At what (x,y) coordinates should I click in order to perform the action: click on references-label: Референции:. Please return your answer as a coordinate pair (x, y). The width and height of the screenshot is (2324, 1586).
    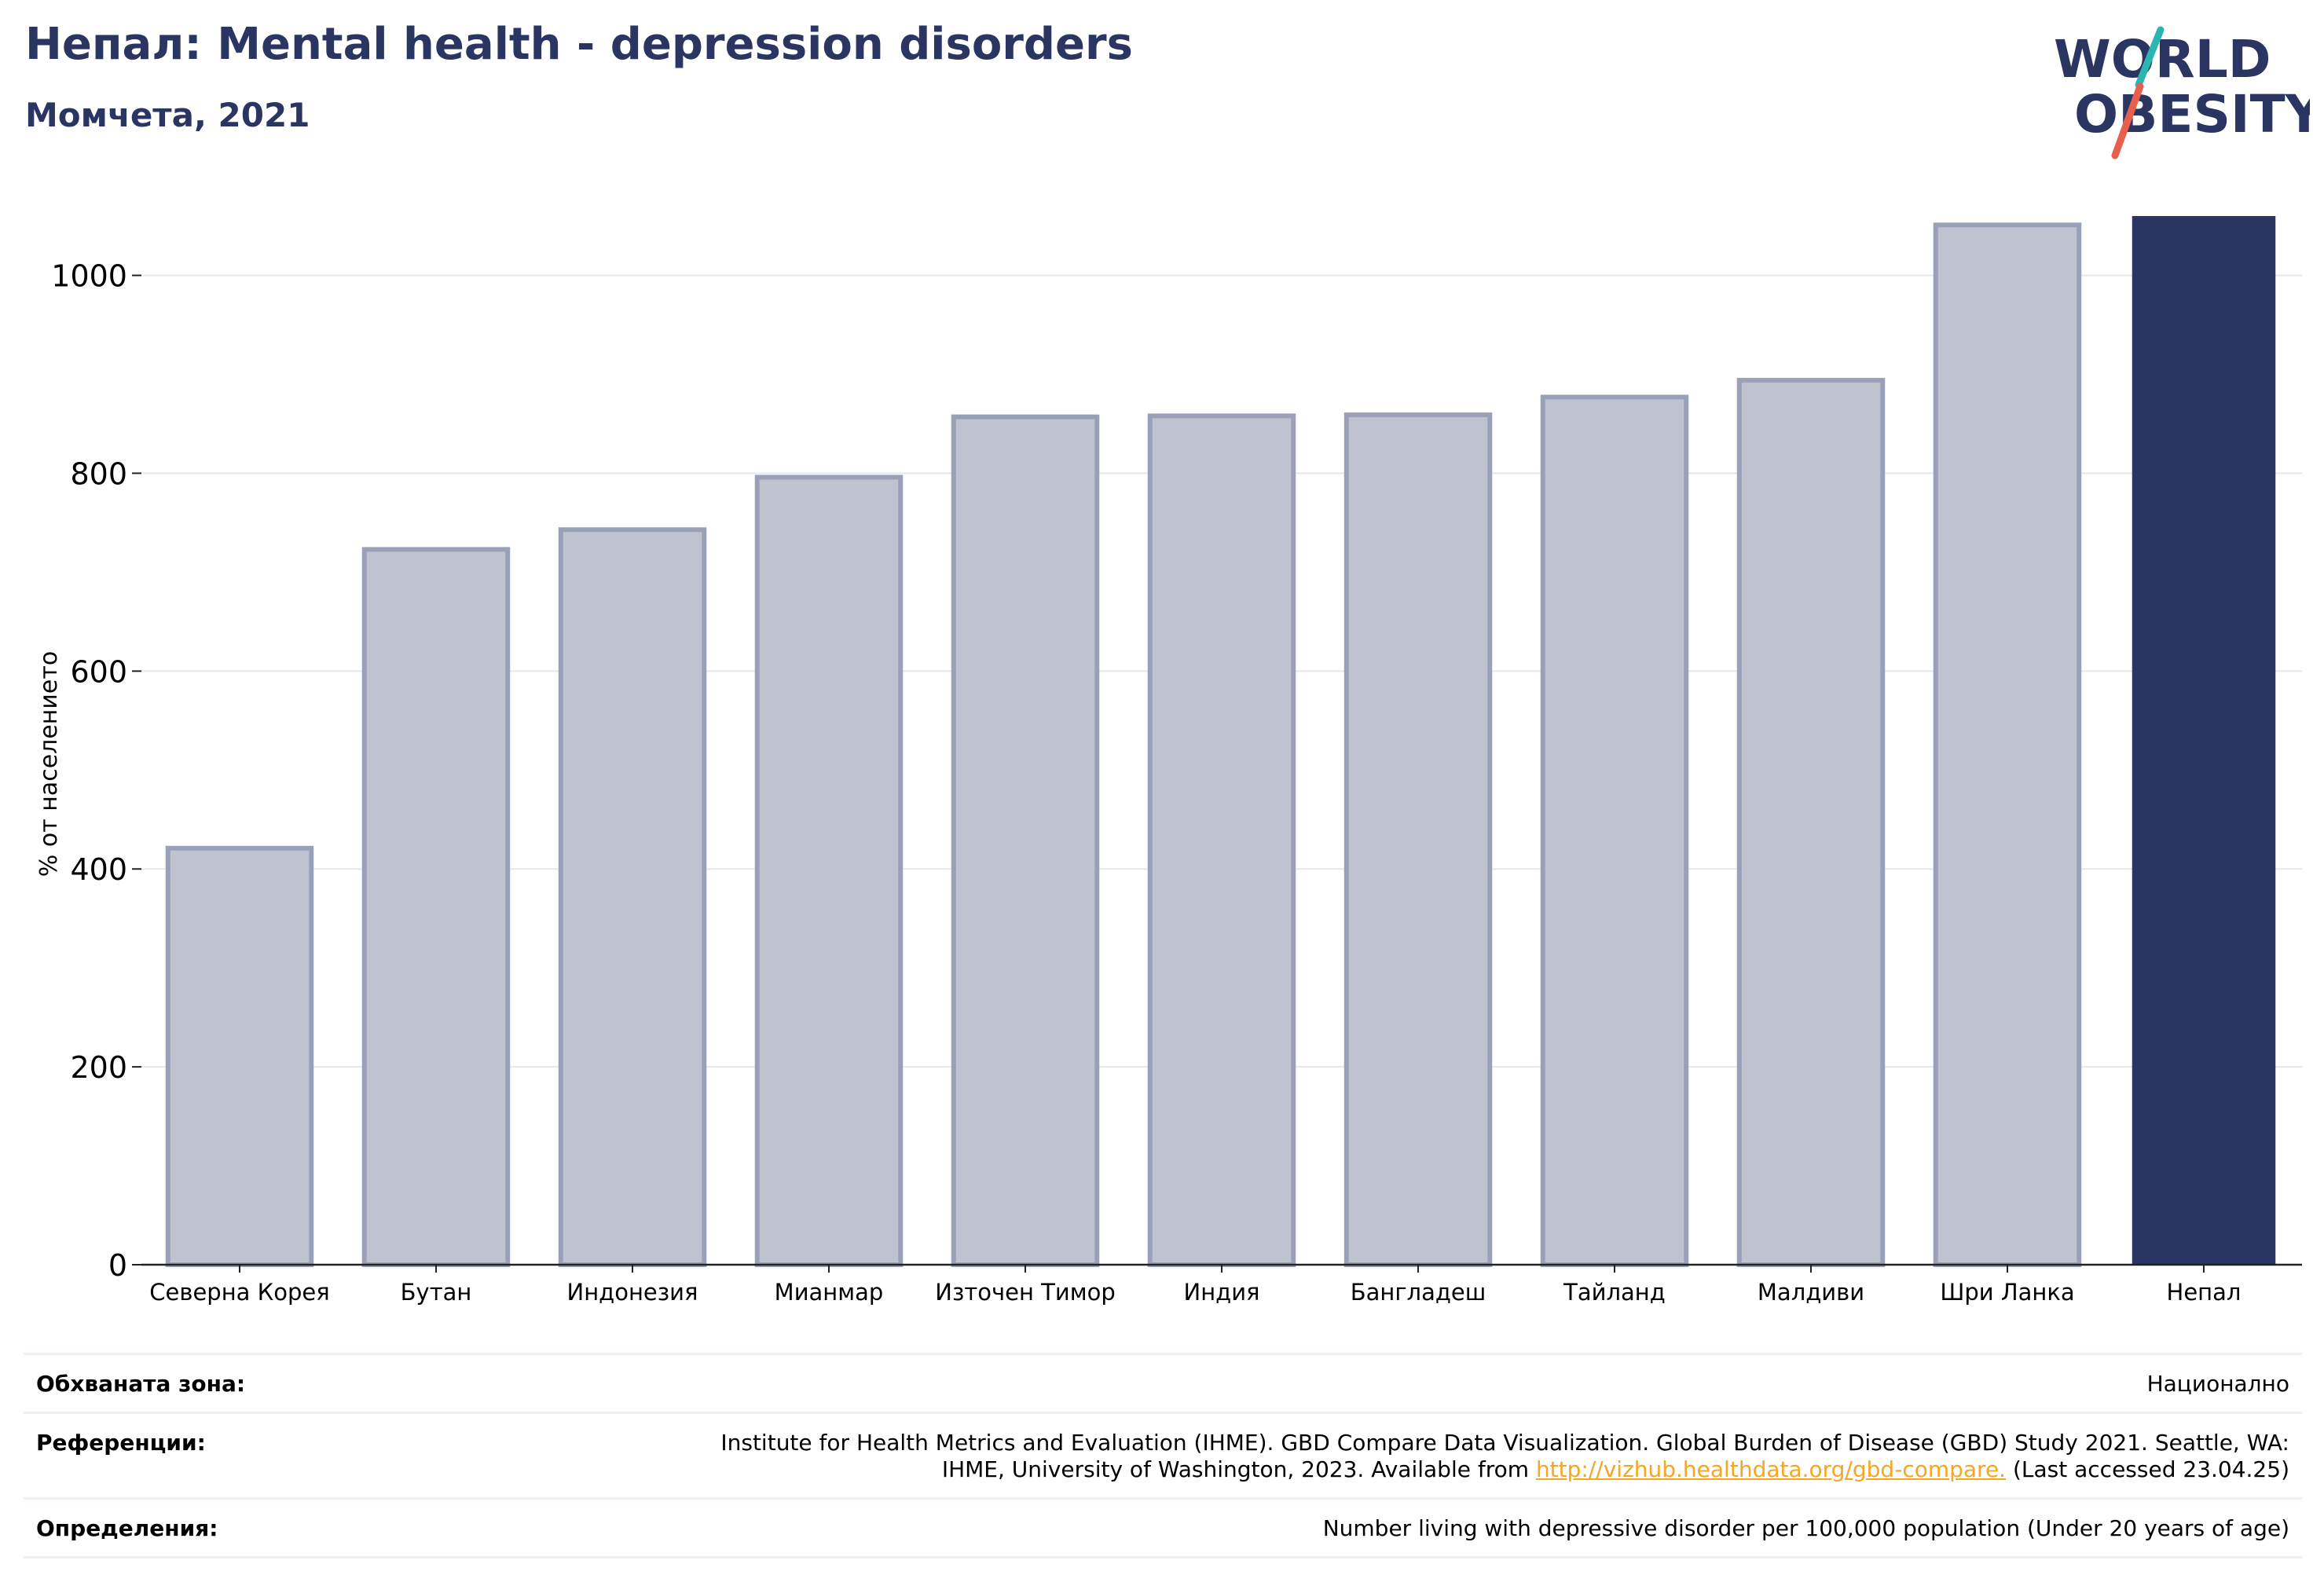
    Looking at the image, I should click on (121, 1443).